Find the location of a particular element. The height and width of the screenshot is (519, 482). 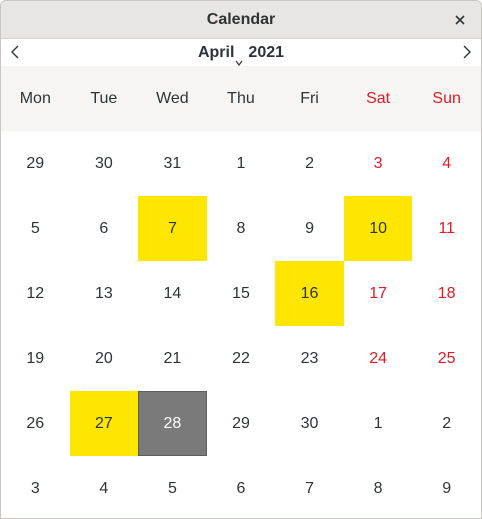

weekday-label: Sat is located at coordinates (378, 98).